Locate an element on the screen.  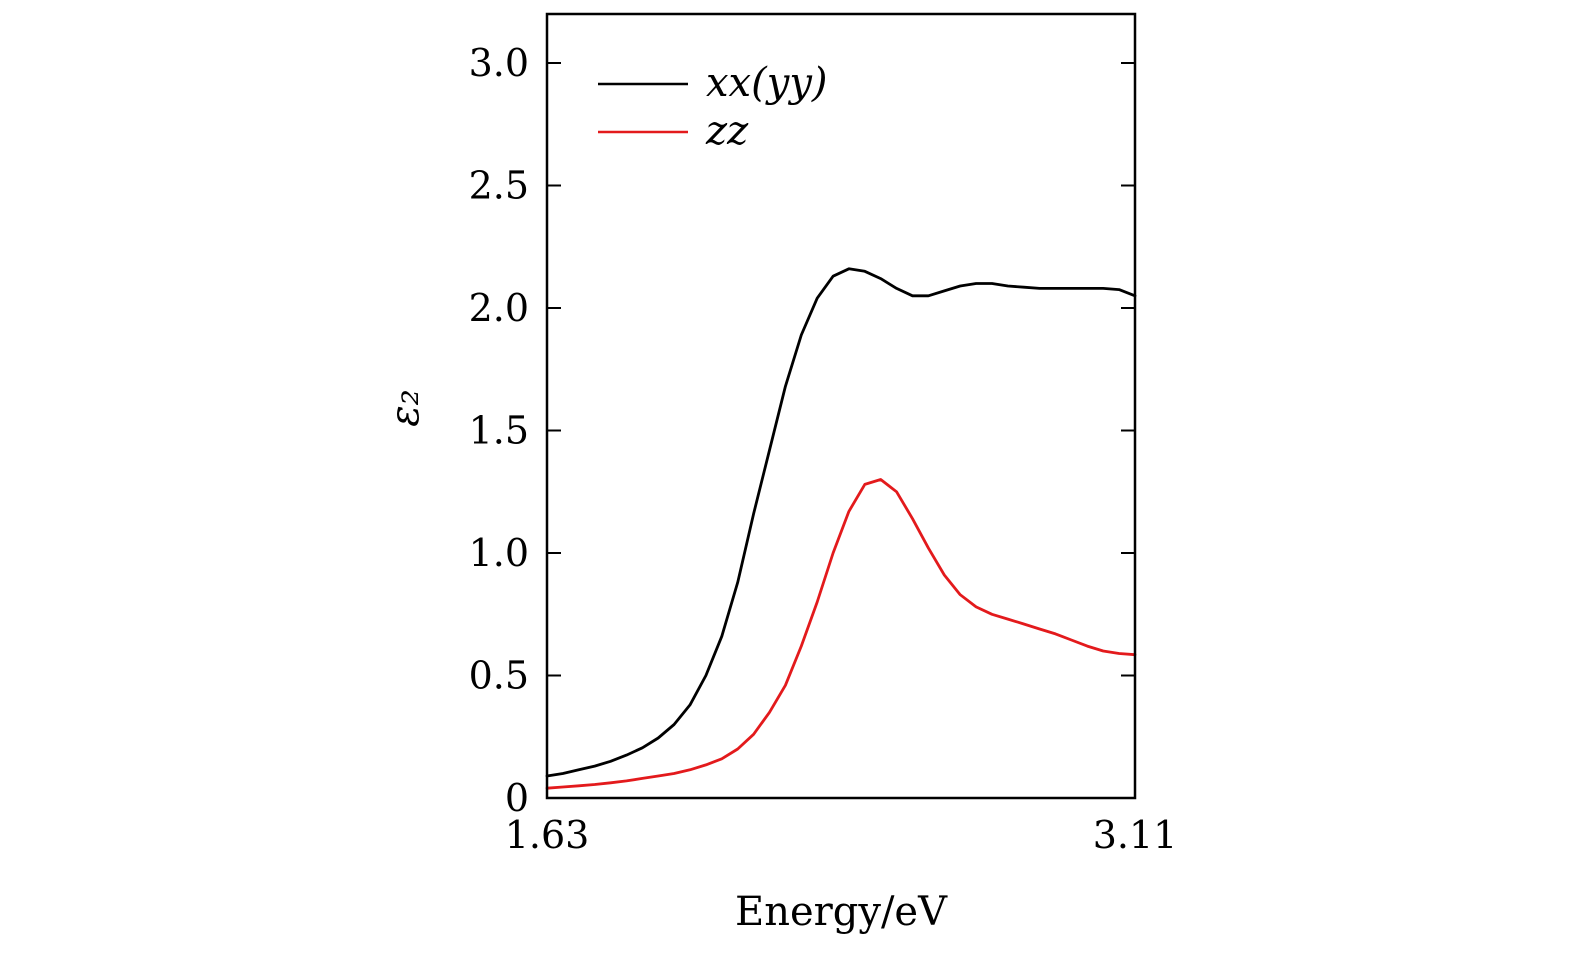
legend-label-zz: zz is located at coordinates (727, 131).